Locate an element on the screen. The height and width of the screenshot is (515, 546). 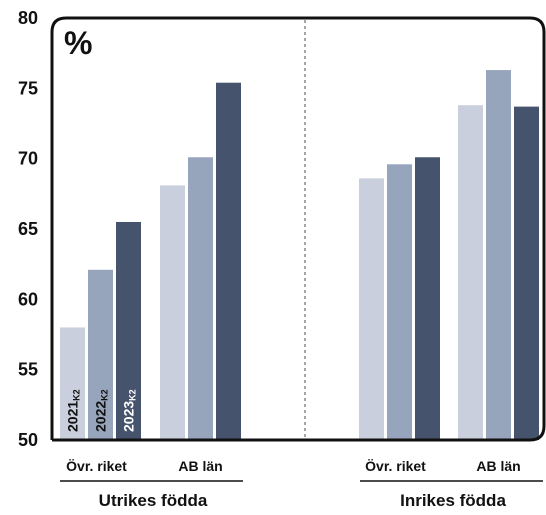
y-tick-label: 55 is located at coordinates (28, 370).